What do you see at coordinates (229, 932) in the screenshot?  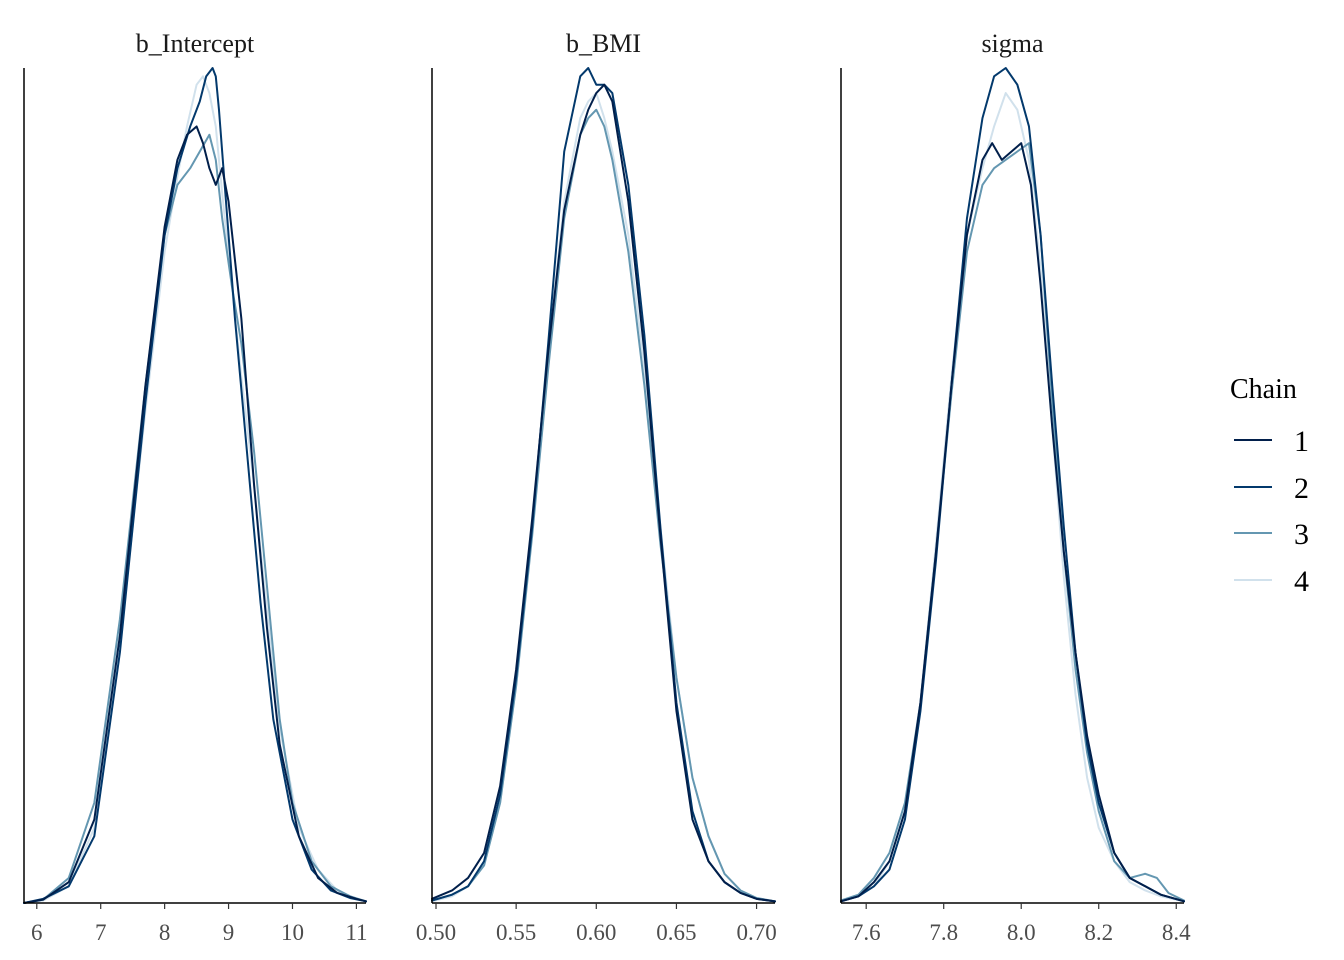 I see `x-tick-label: 9` at bounding box center [229, 932].